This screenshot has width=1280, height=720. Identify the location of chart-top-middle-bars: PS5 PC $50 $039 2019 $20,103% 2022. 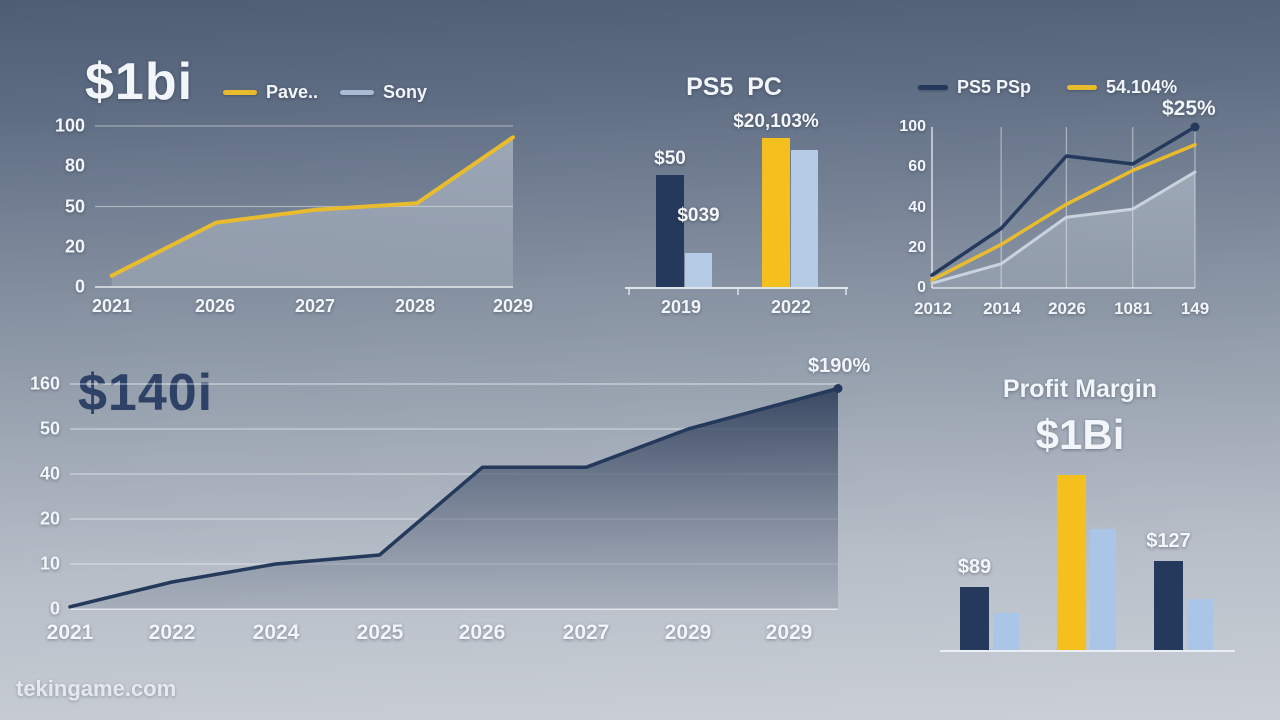
(740, 192).